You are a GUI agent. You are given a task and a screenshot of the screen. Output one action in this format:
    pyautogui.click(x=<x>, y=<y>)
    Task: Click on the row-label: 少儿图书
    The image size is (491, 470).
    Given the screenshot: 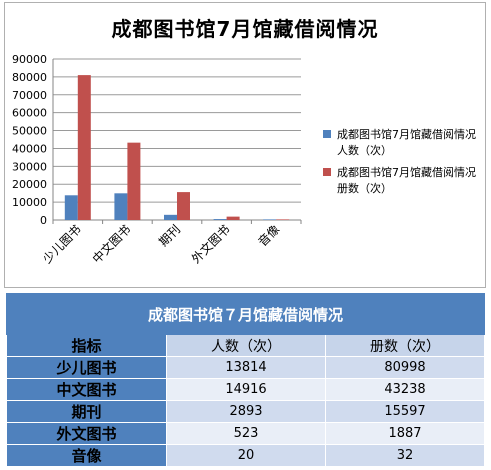 What is the action you would take?
    pyautogui.click(x=86, y=367)
    